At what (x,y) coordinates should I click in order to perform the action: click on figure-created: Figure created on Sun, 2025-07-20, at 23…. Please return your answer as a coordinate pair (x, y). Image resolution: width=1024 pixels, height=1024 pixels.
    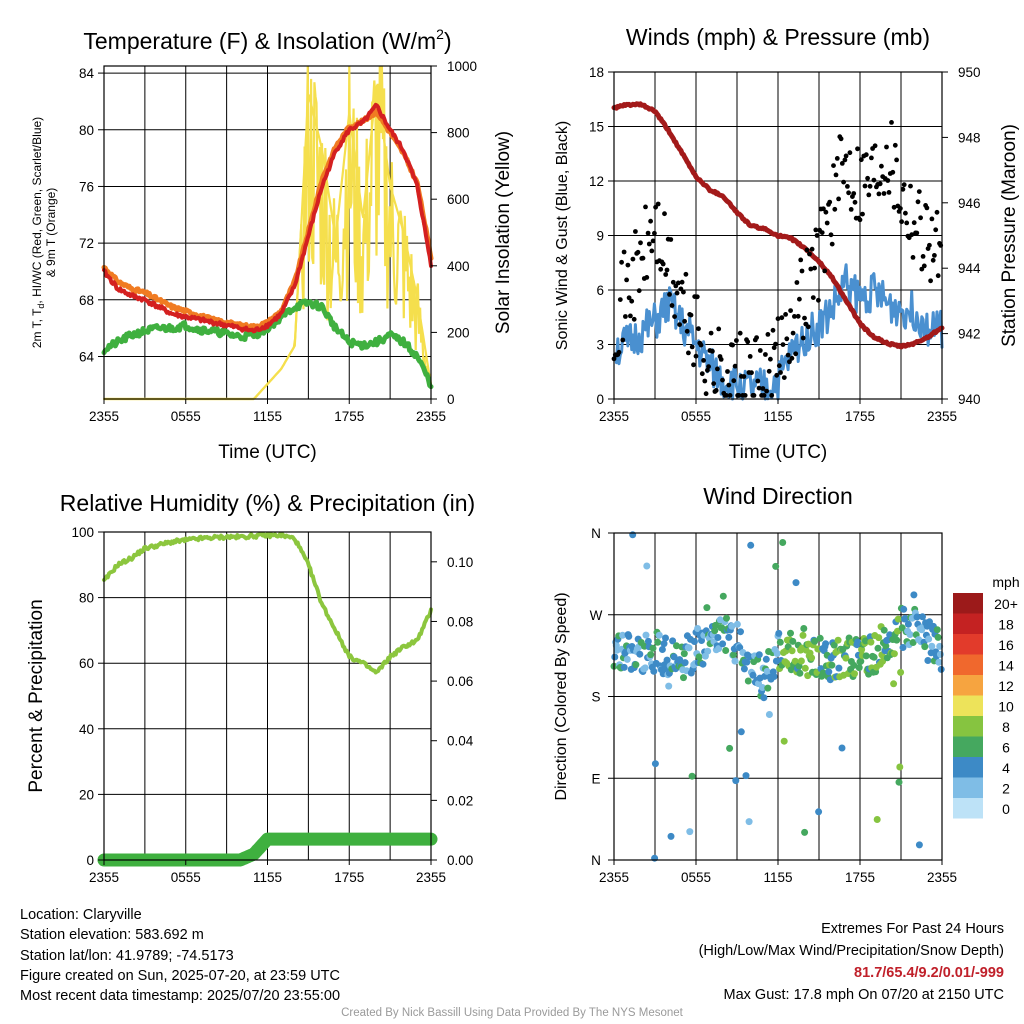
    Looking at the image, I should click on (180, 975).